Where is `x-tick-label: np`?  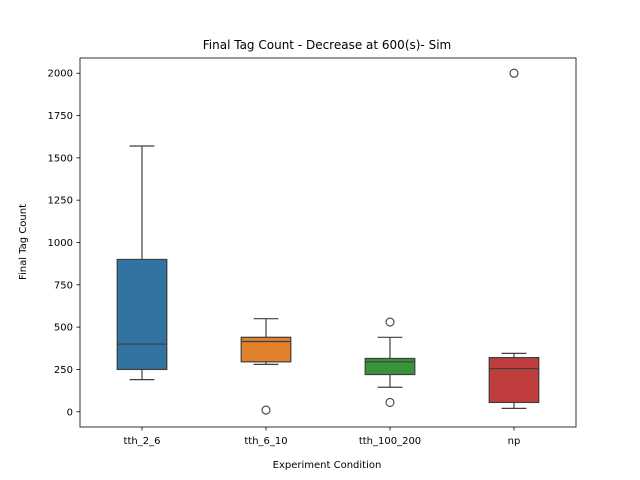 x-tick-label: np is located at coordinates (514, 441).